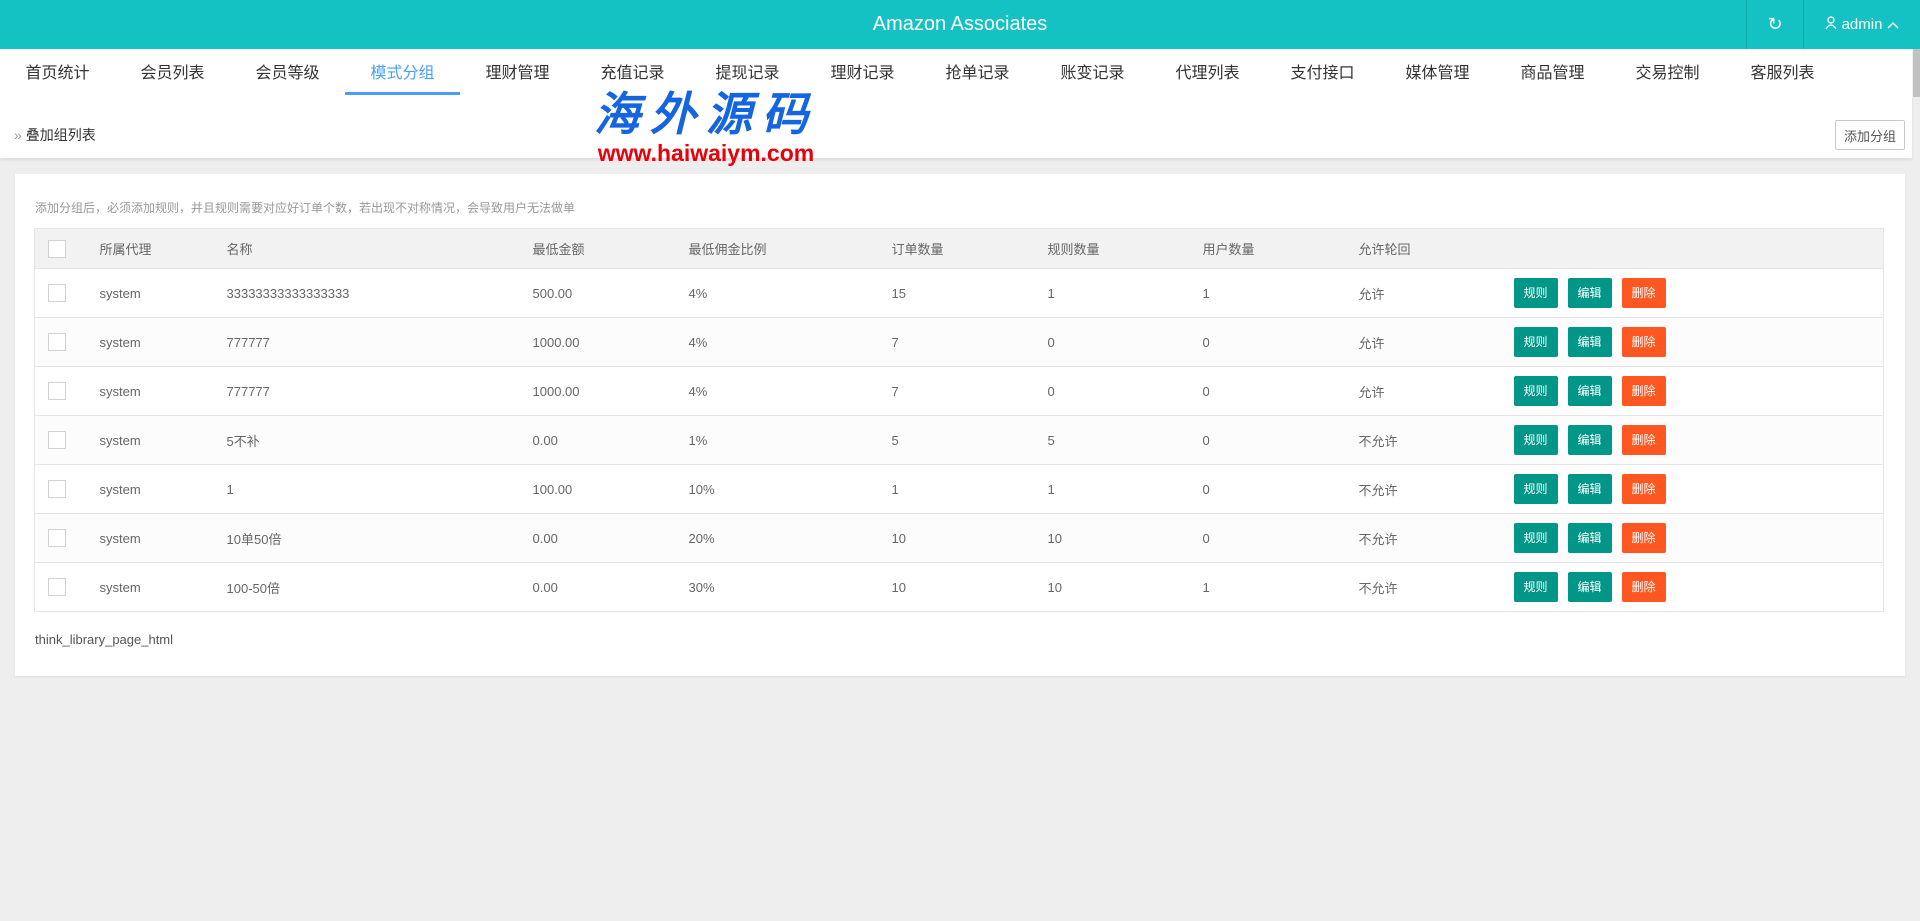 Image resolution: width=1920 pixels, height=921 pixels. I want to click on nav-item: 理财管理, so click(517, 73).